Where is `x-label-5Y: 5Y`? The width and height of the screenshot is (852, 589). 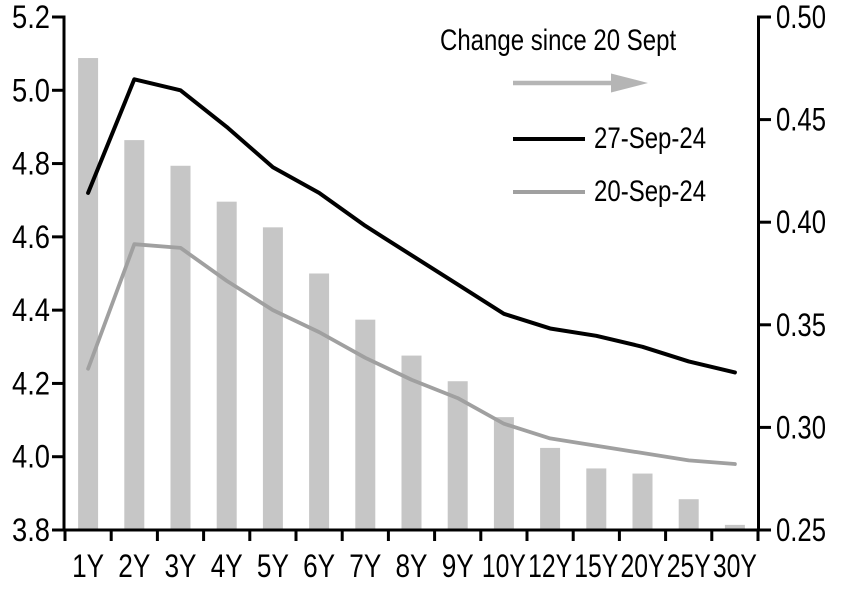 x-label-5Y: 5Y is located at coordinates (273, 566).